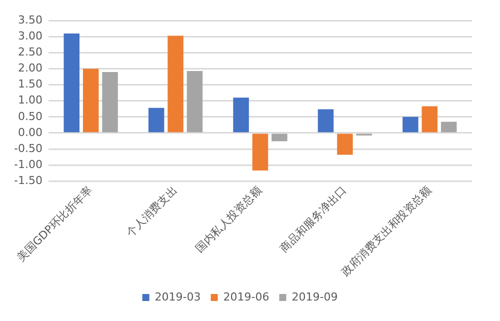  What do you see at coordinates (30, 100) in the screenshot?
I see `y-tick-label: 1.00` at bounding box center [30, 100].